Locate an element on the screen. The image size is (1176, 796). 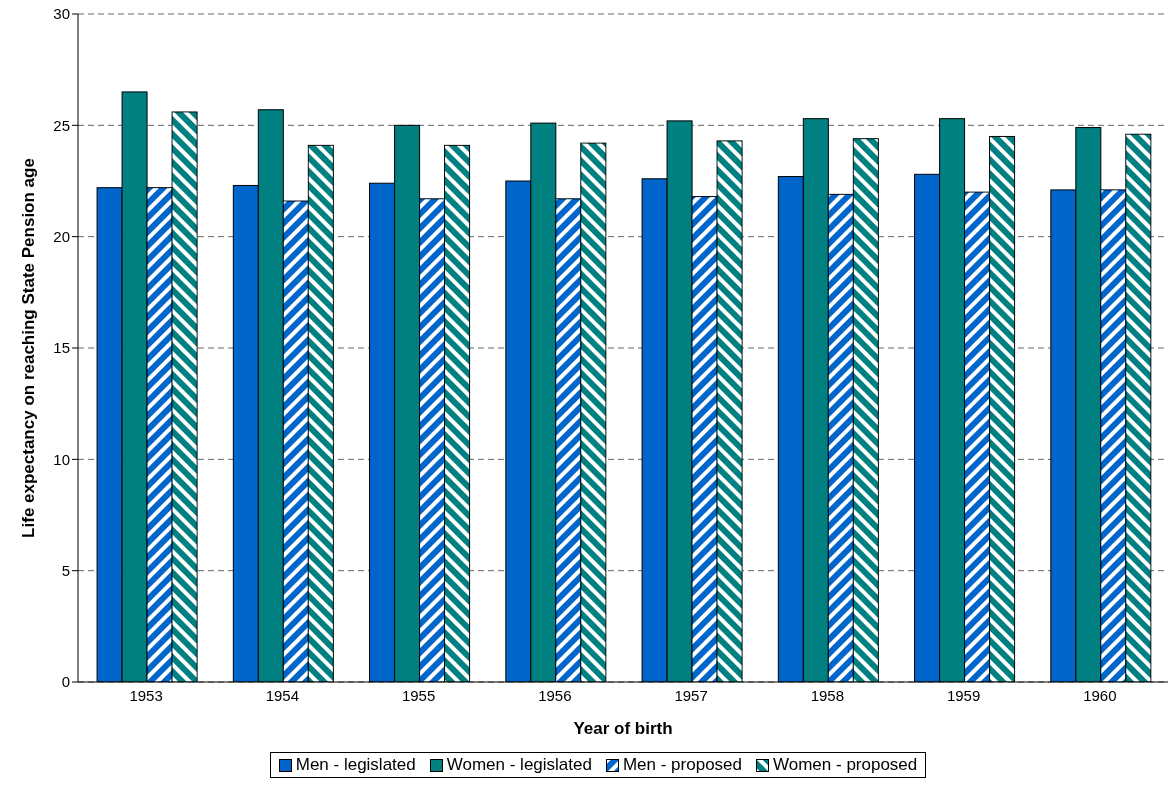
y-tick-label: 15 is located at coordinates (61, 348).